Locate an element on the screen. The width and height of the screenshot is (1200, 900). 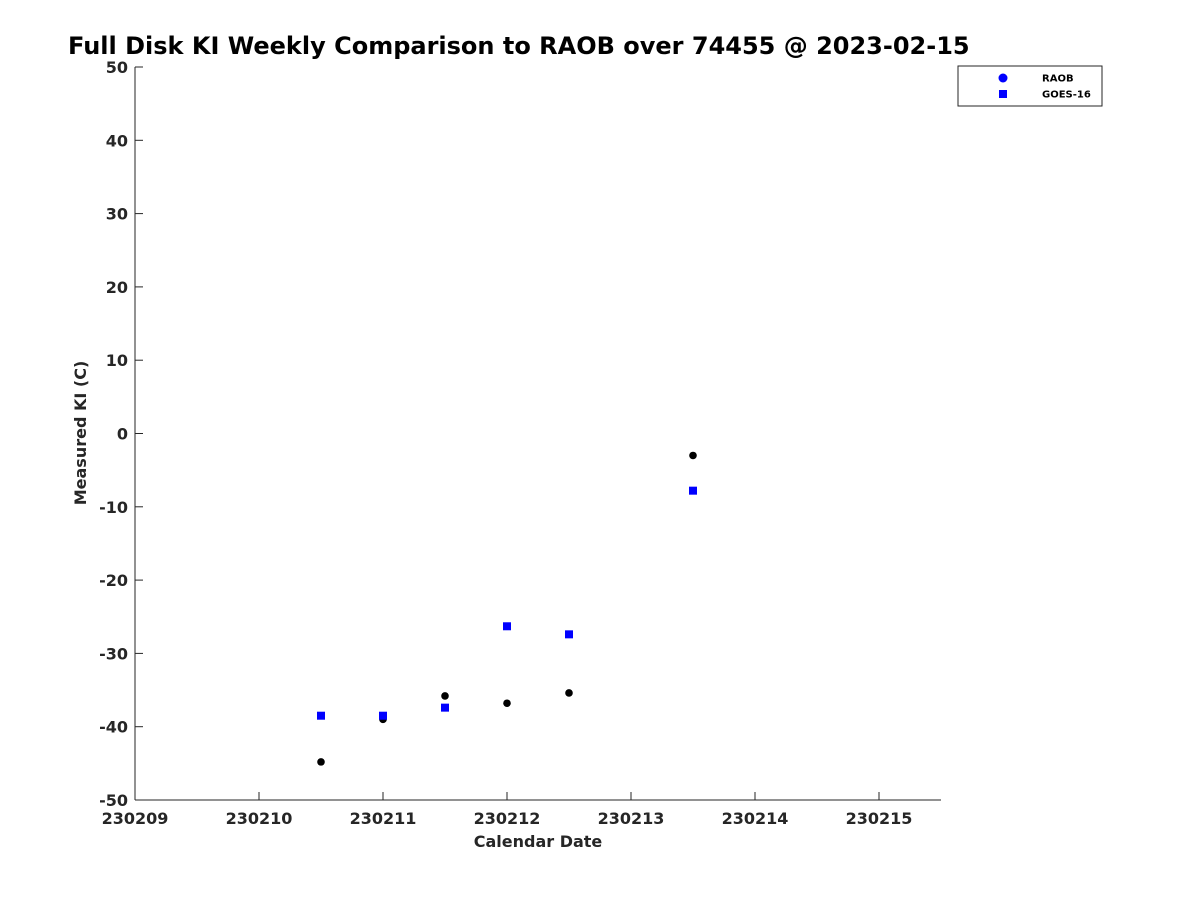
legend-goes16-marker is located at coordinates (1003, 94).